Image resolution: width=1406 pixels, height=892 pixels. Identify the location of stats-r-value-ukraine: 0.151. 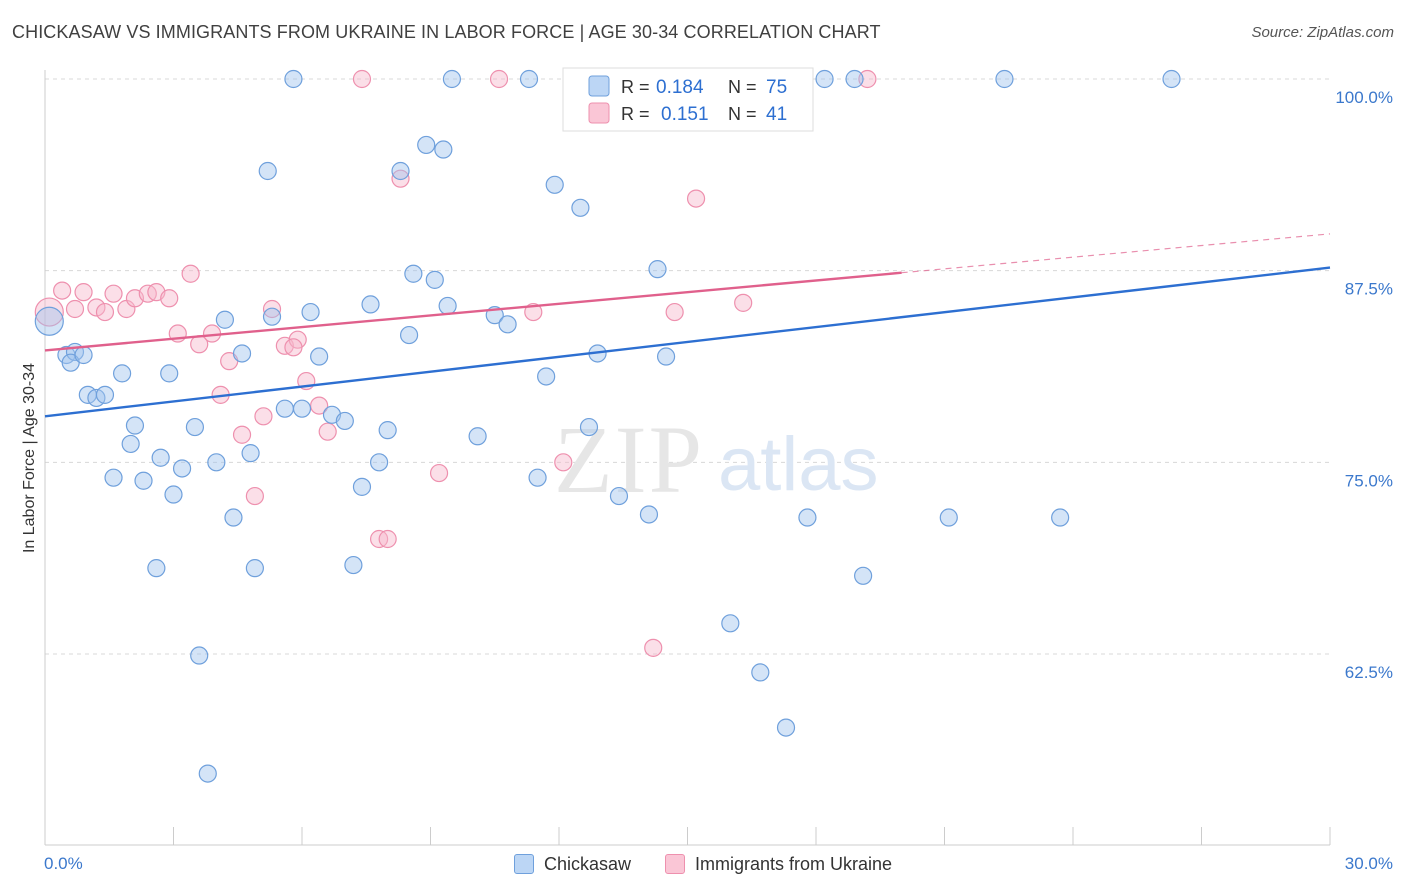
(685, 114).